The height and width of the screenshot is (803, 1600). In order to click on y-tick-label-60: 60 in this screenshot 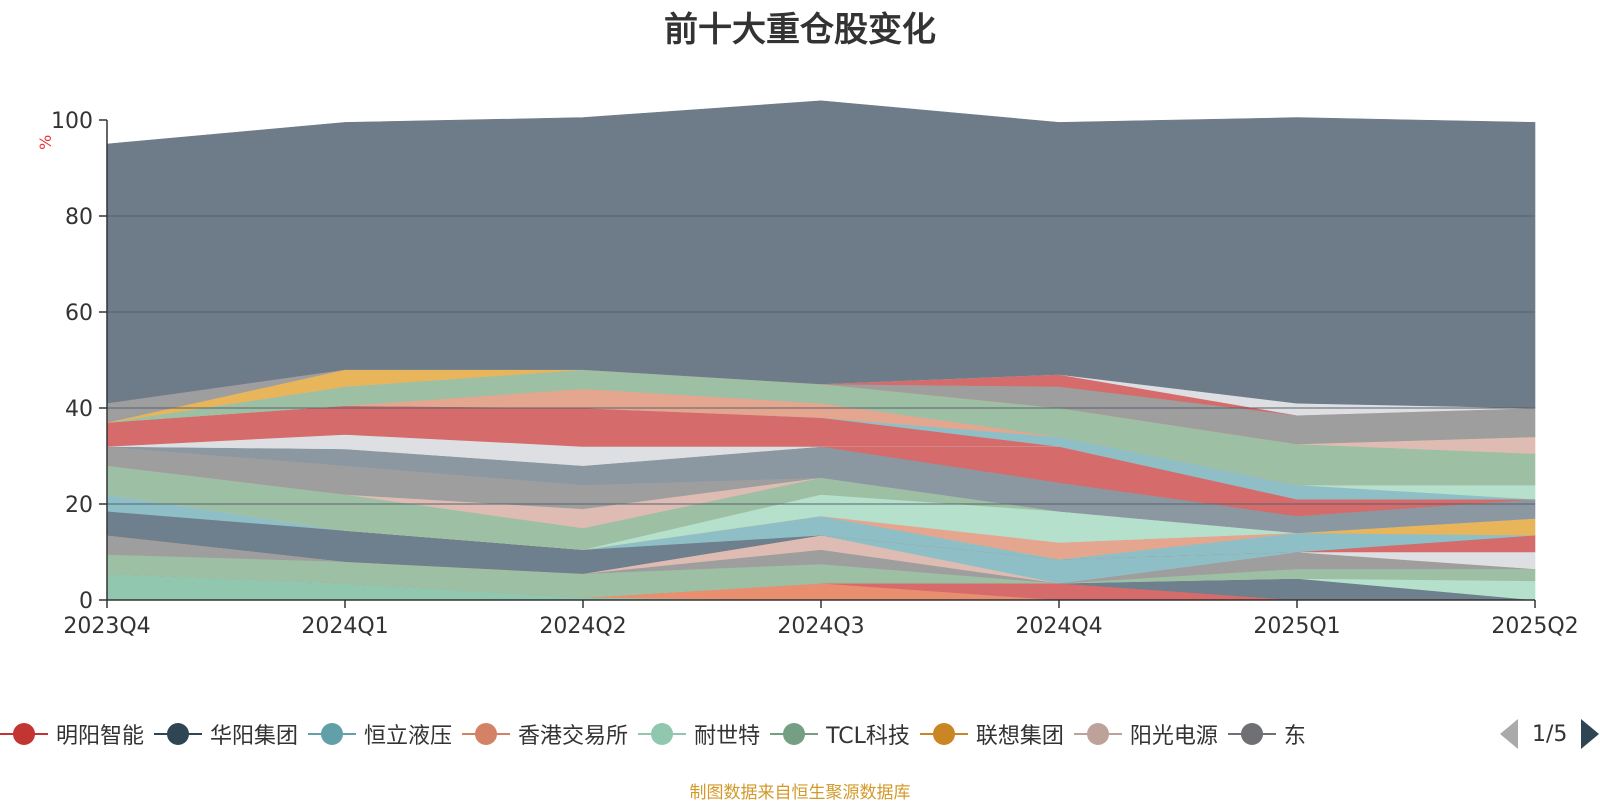, I will do `click(79, 313)`.